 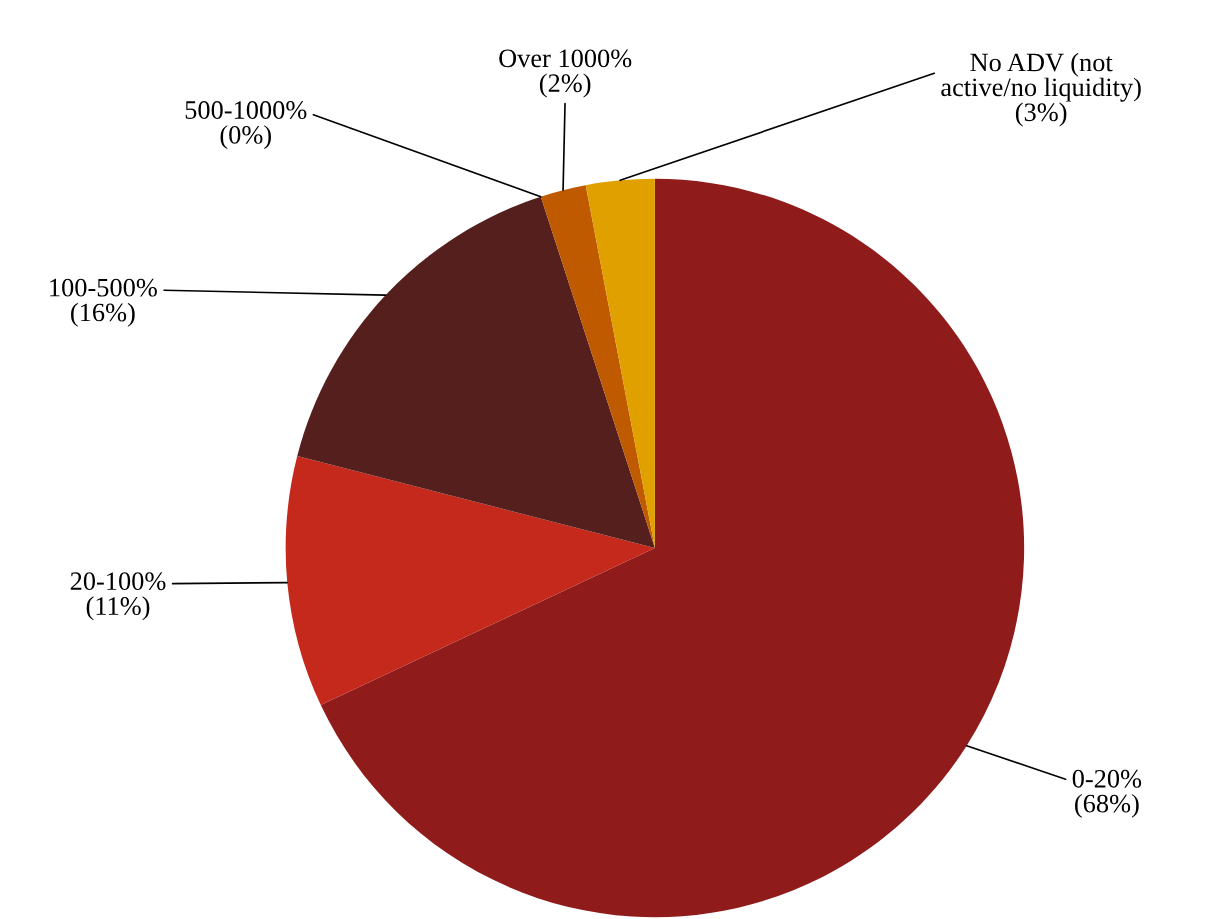 What do you see at coordinates (245, 137) in the screenshot?
I see `text: (0%)` at bounding box center [245, 137].